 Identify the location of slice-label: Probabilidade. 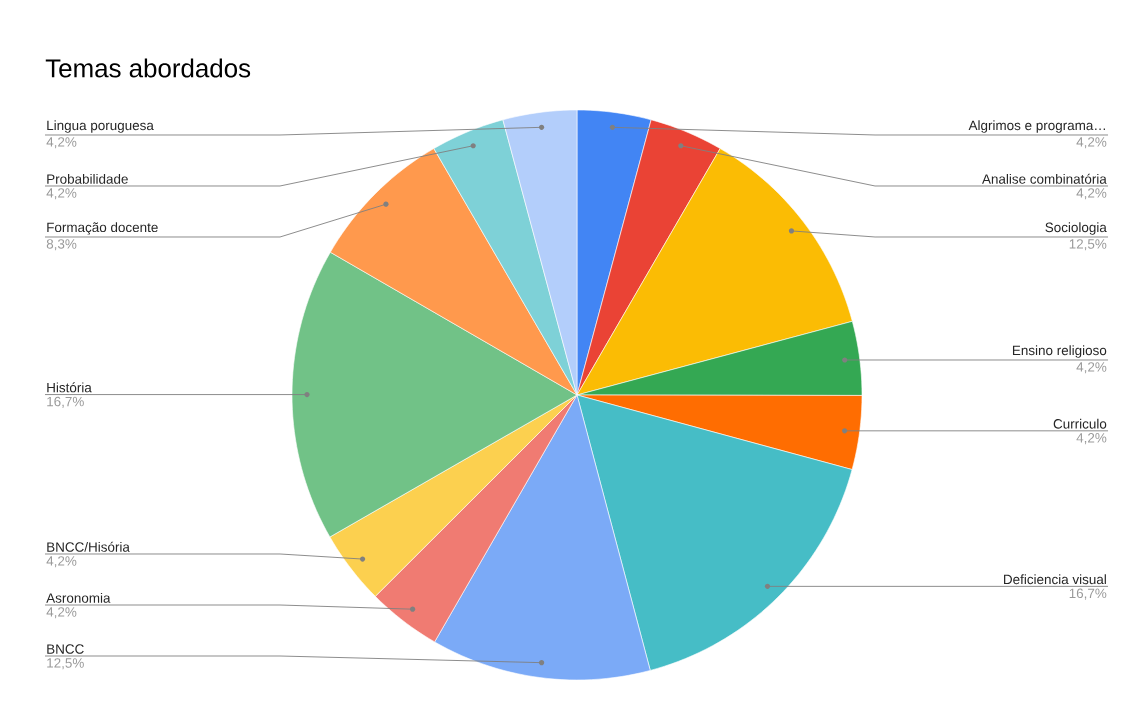
(87, 178).